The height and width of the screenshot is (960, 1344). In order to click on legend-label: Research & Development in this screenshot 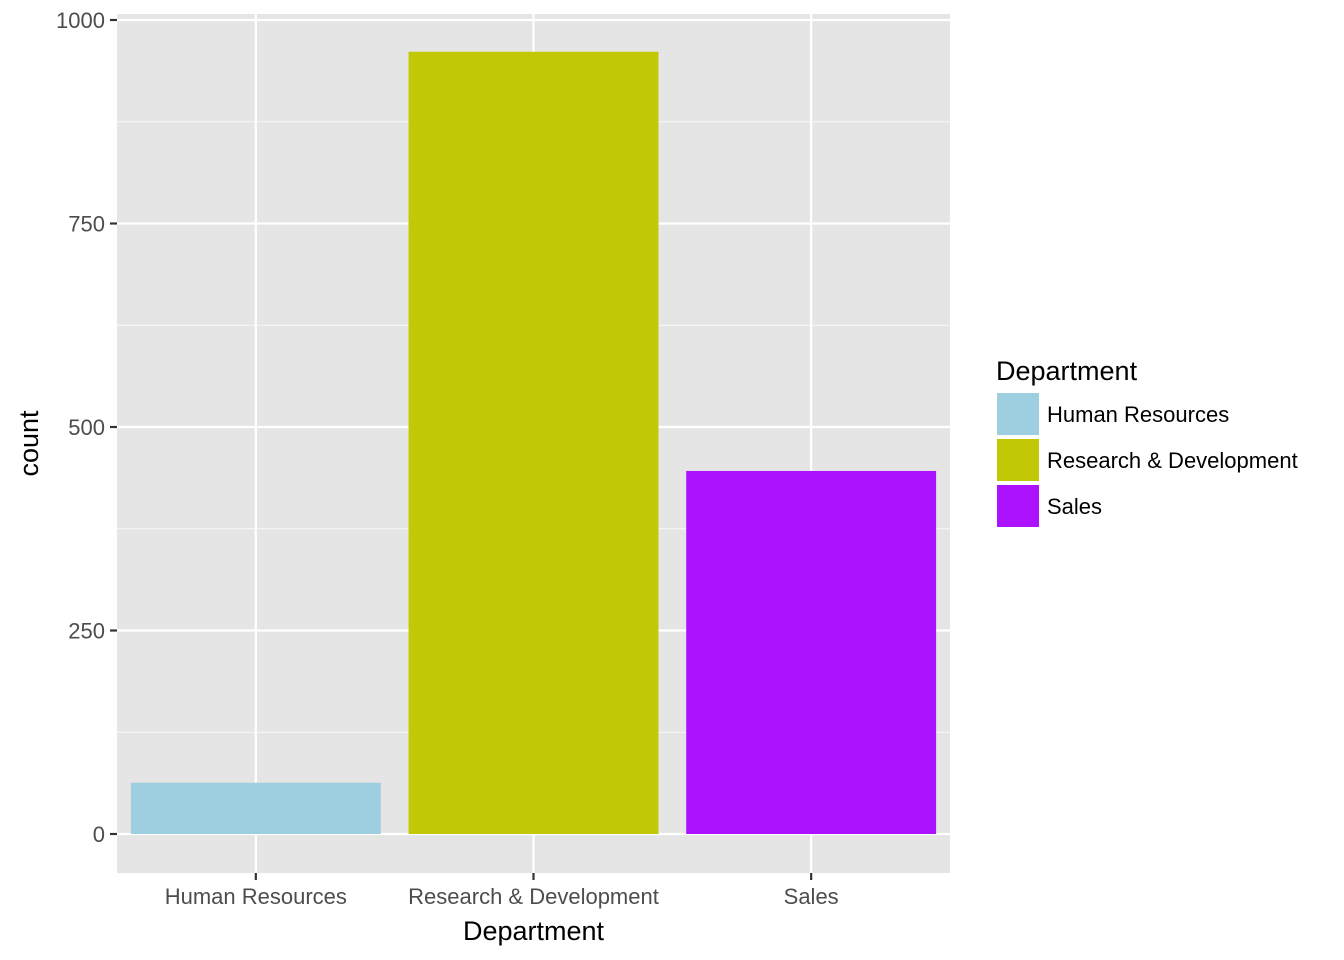, I will do `click(1172, 460)`.